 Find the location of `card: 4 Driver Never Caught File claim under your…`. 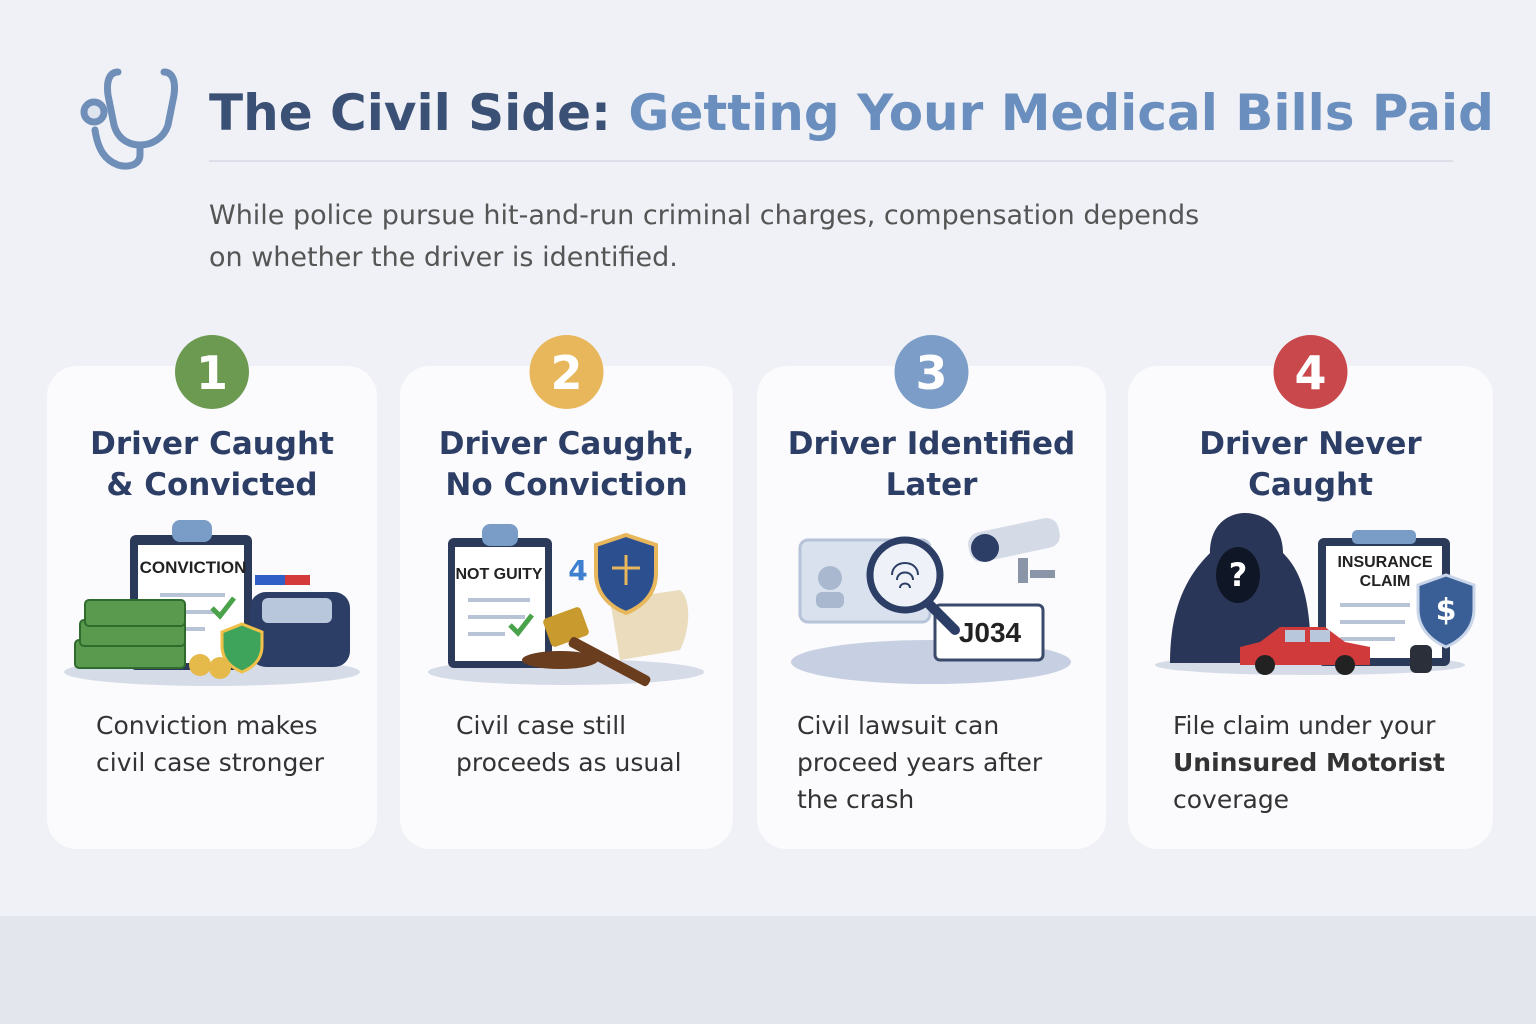

card: 4 Driver Never Caught File claim under your… is located at coordinates (1310, 592).